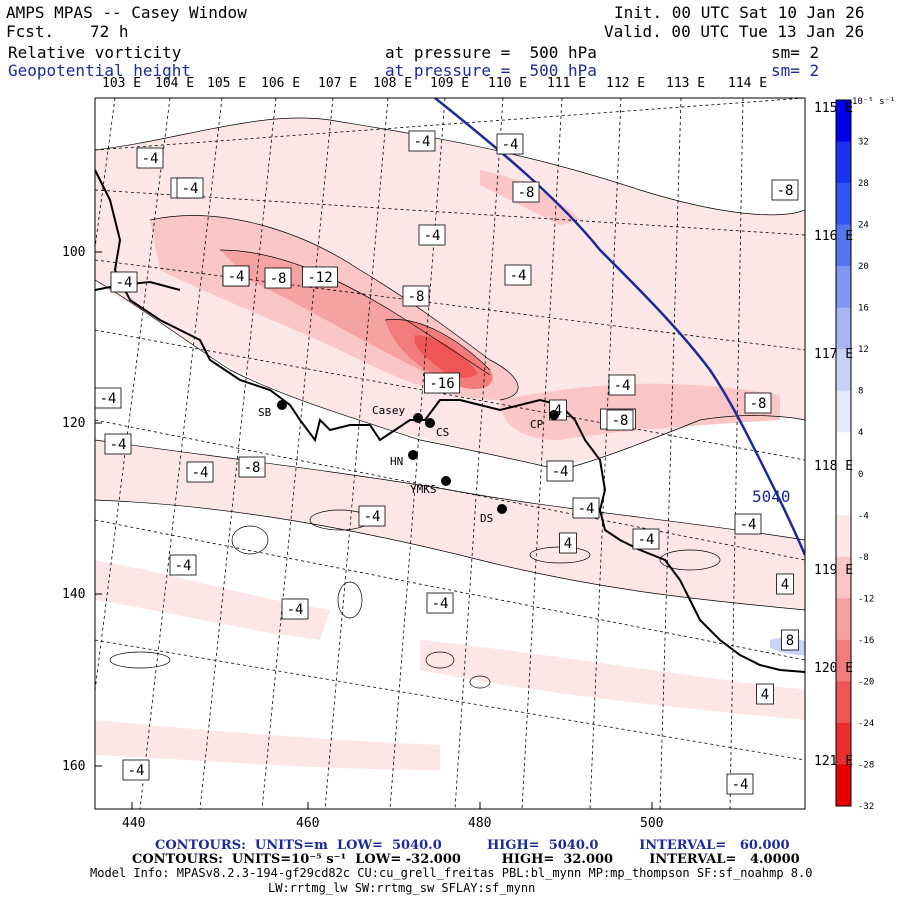 This screenshot has height=900, width=900. What do you see at coordinates (402, 888) in the screenshot?
I see `footer-model-info-2: LW:rrtmg_lw SW:rrtmg_sw SFLAY:sf_mynn` at bounding box center [402, 888].